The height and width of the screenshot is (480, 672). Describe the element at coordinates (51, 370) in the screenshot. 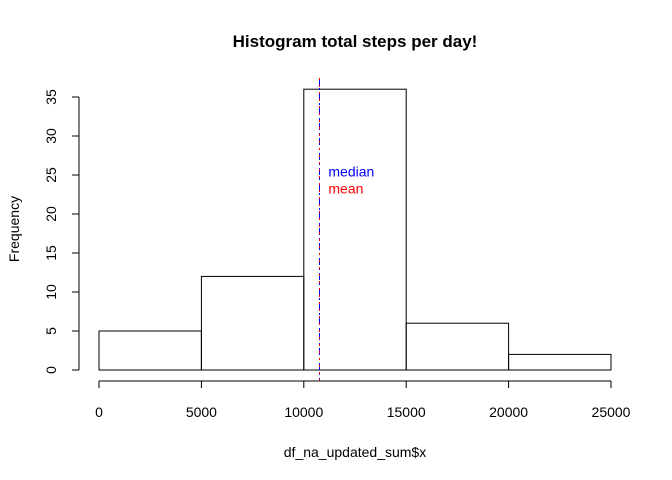

I see `y-tick-label: 0` at that location.